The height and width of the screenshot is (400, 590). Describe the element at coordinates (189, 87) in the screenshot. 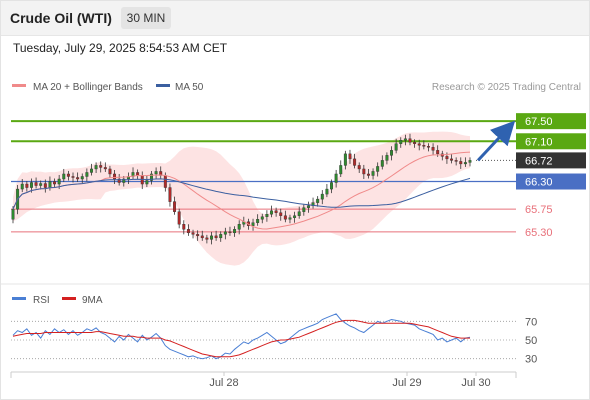

I see `ma50-legend-label: MA 50` at that location.